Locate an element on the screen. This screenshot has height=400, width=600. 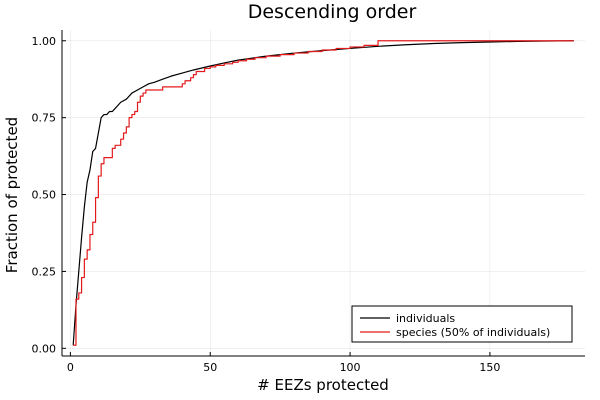
y-axis-title: Fraction of protected is located at coordinates (12, 195).